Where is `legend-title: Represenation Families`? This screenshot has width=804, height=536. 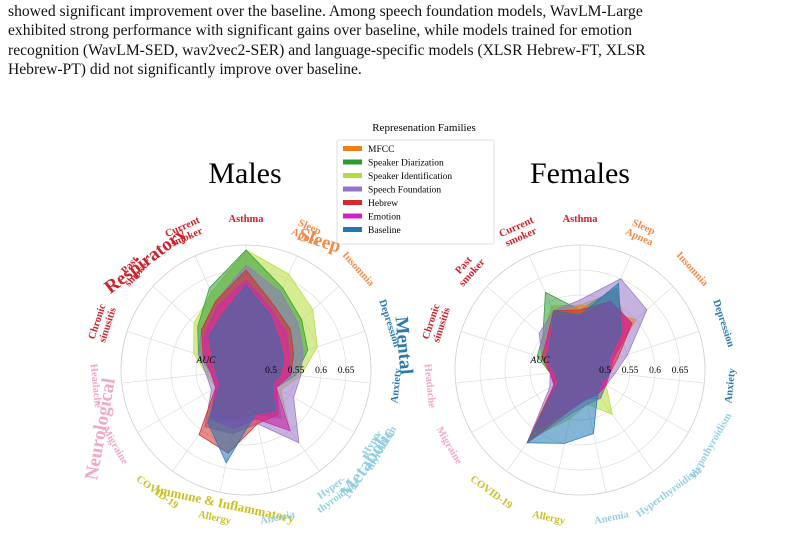
legend-title: Represenation Families is located at coordinates (424, 128).